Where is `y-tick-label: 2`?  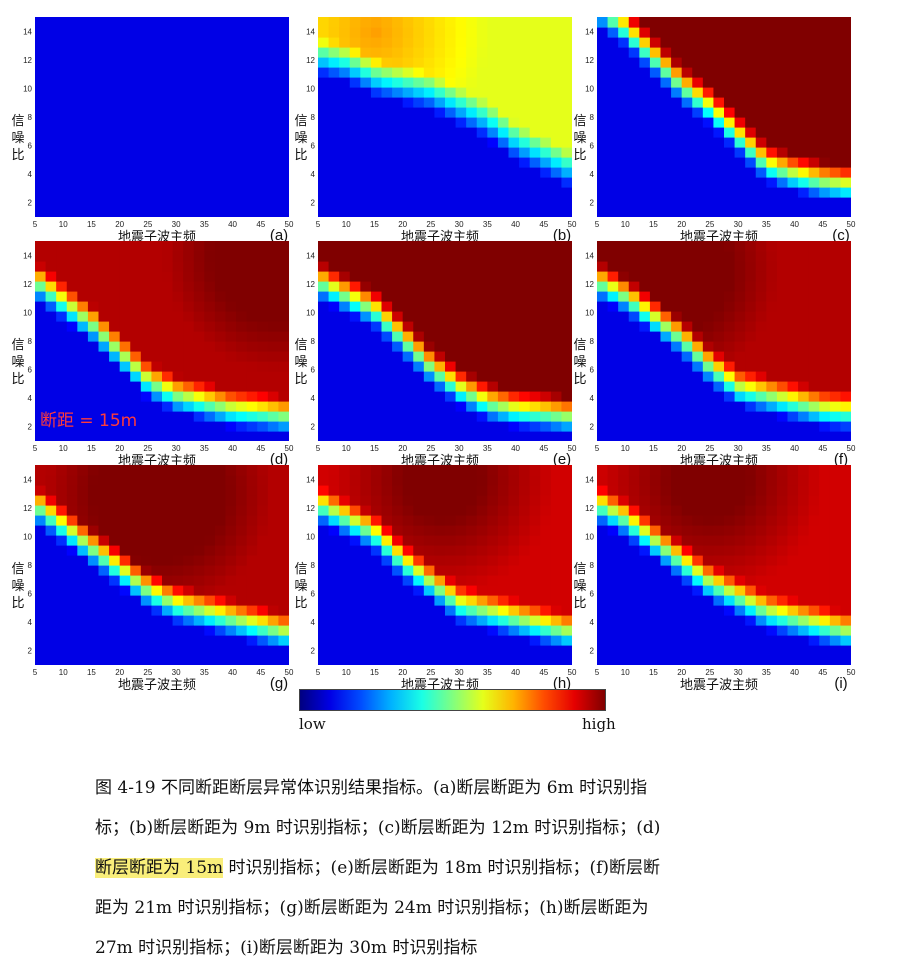
y-tick-label: 2 is located at coordinates (313, 651).